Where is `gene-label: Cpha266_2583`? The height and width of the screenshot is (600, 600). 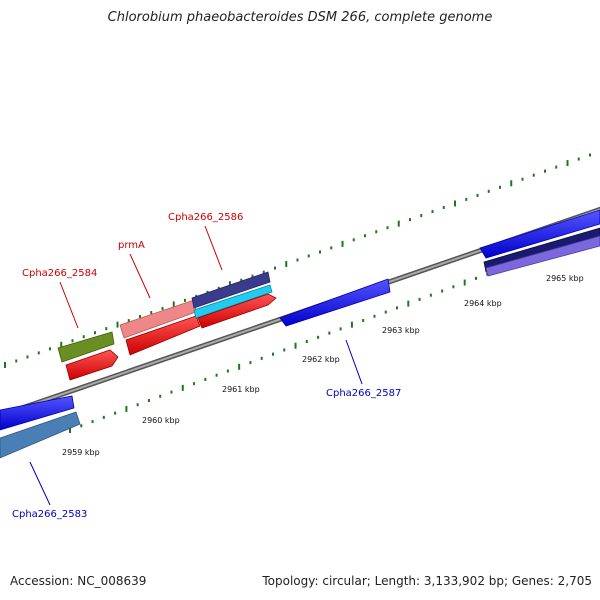
gene-label: Cpha266_2583 is located at coordinates (49, 514).